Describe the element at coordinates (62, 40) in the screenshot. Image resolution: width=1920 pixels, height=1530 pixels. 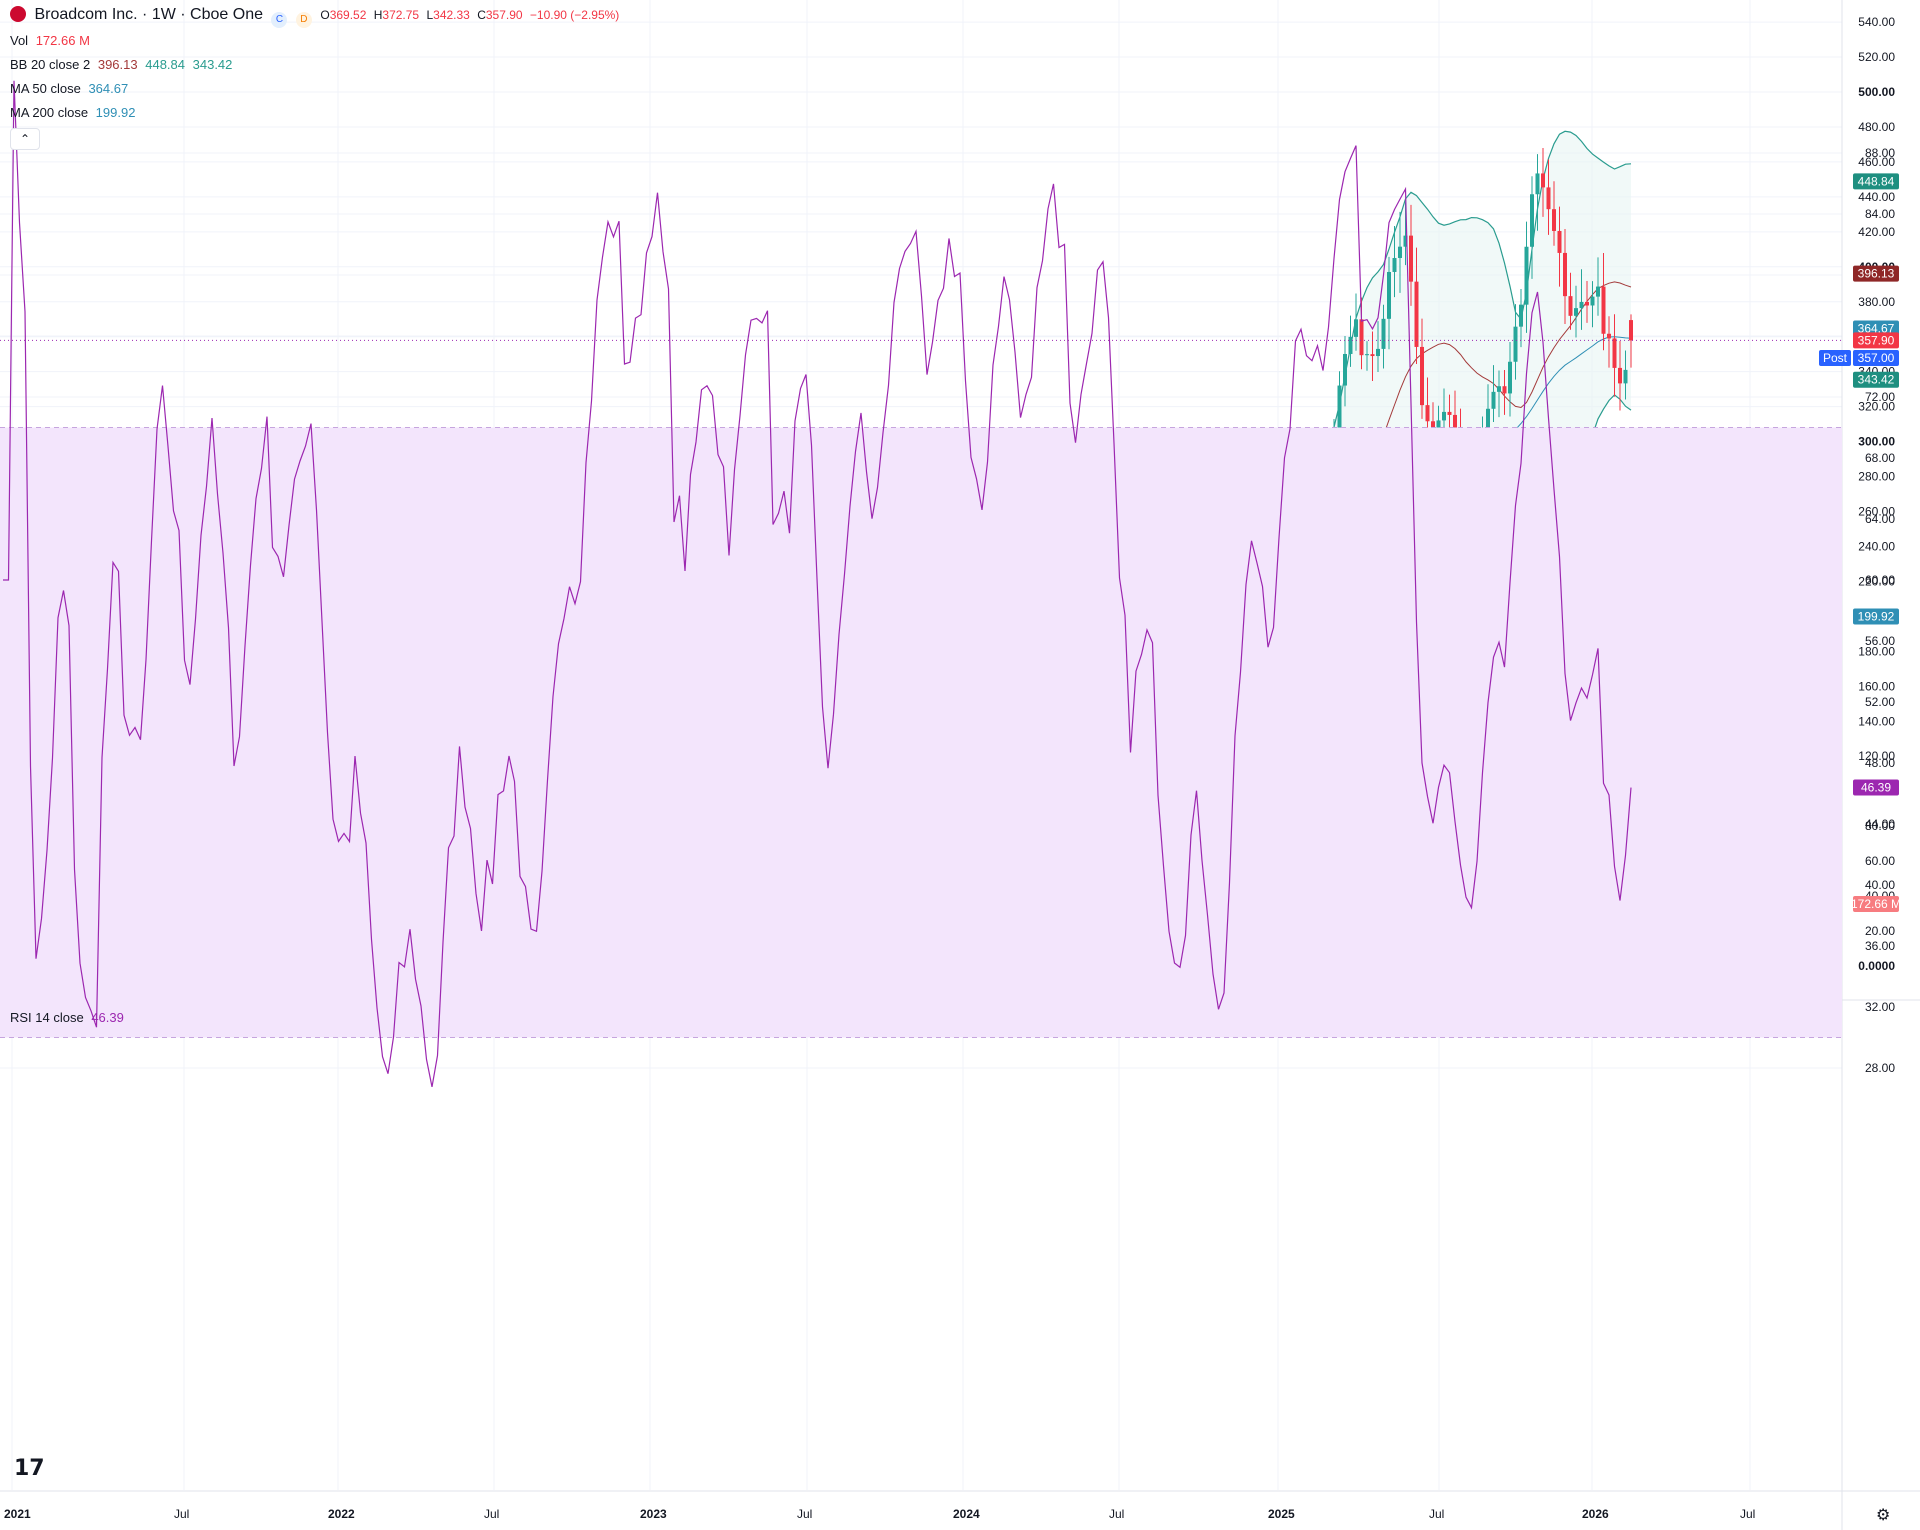
I see `vol-value: 172.66 M` at that location.